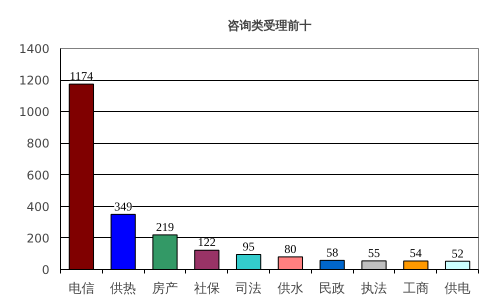  I want to click on data-label: 54, so click(416, 253).